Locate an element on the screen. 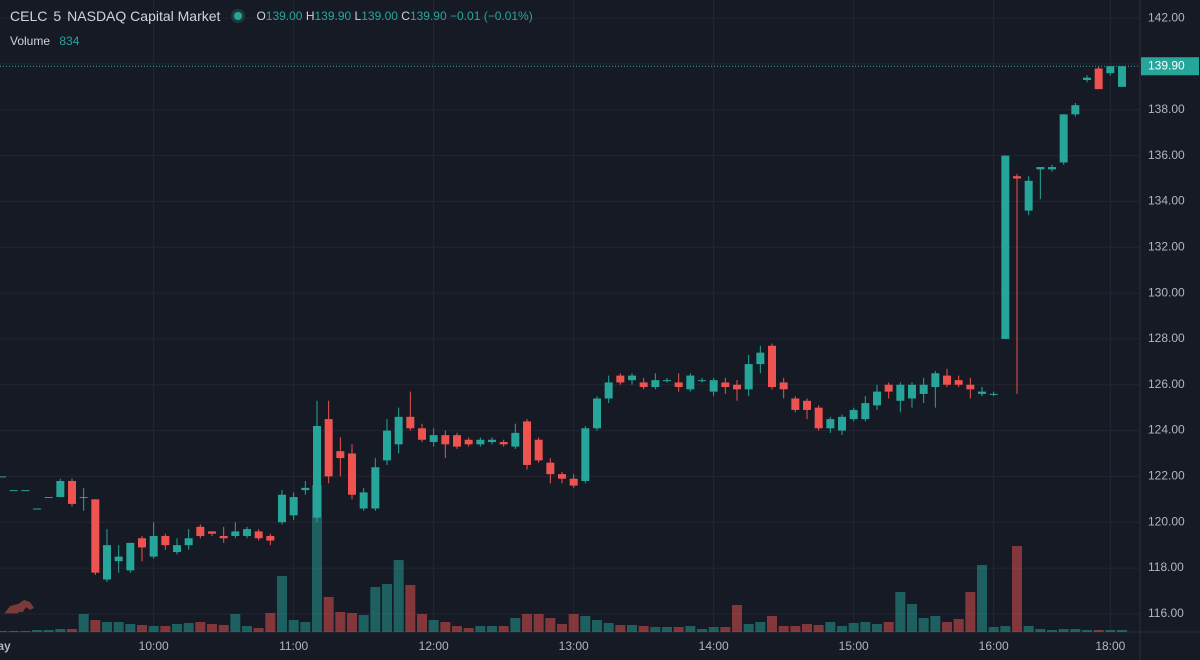  logo is located at coordinates (19, 607).